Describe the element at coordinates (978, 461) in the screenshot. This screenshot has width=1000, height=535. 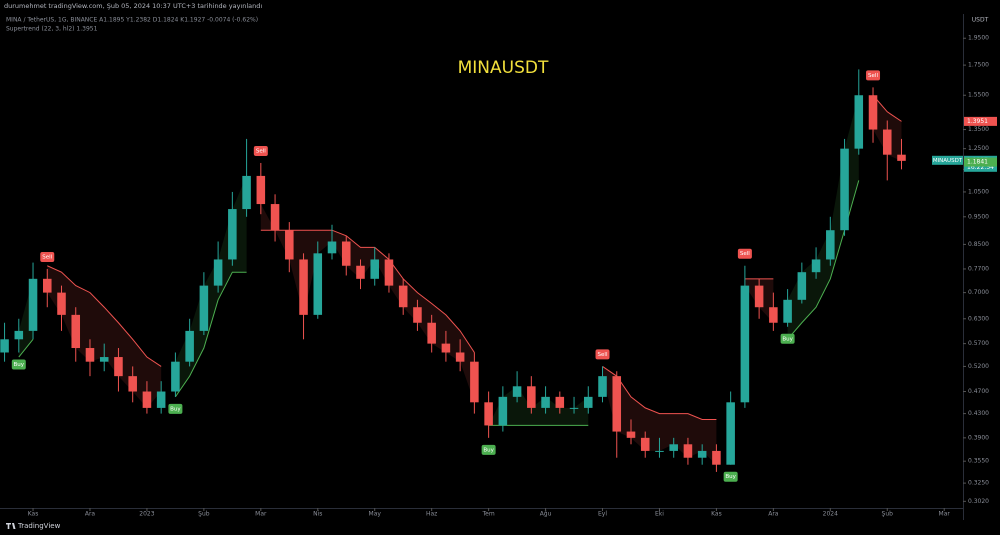
I see `y-tick-label: 0.3550` at that location.